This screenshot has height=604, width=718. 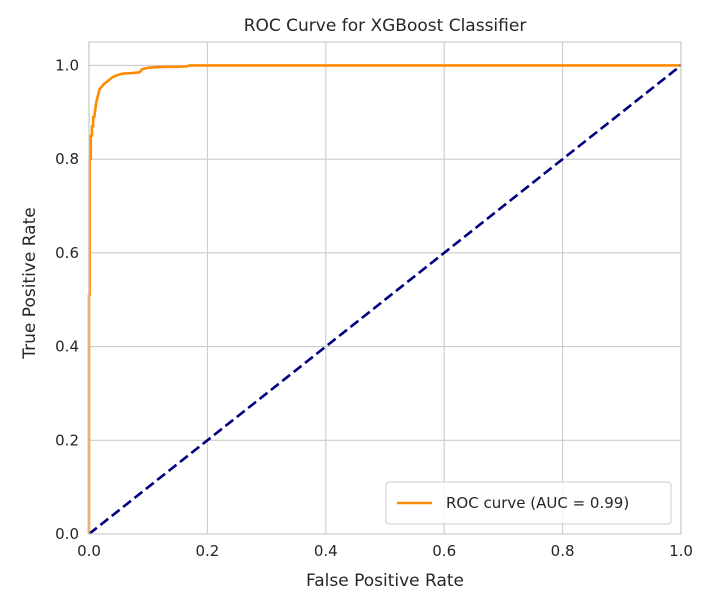 I want to click on y-axis-label: True Positive Rate, so click(x=30, y=283).